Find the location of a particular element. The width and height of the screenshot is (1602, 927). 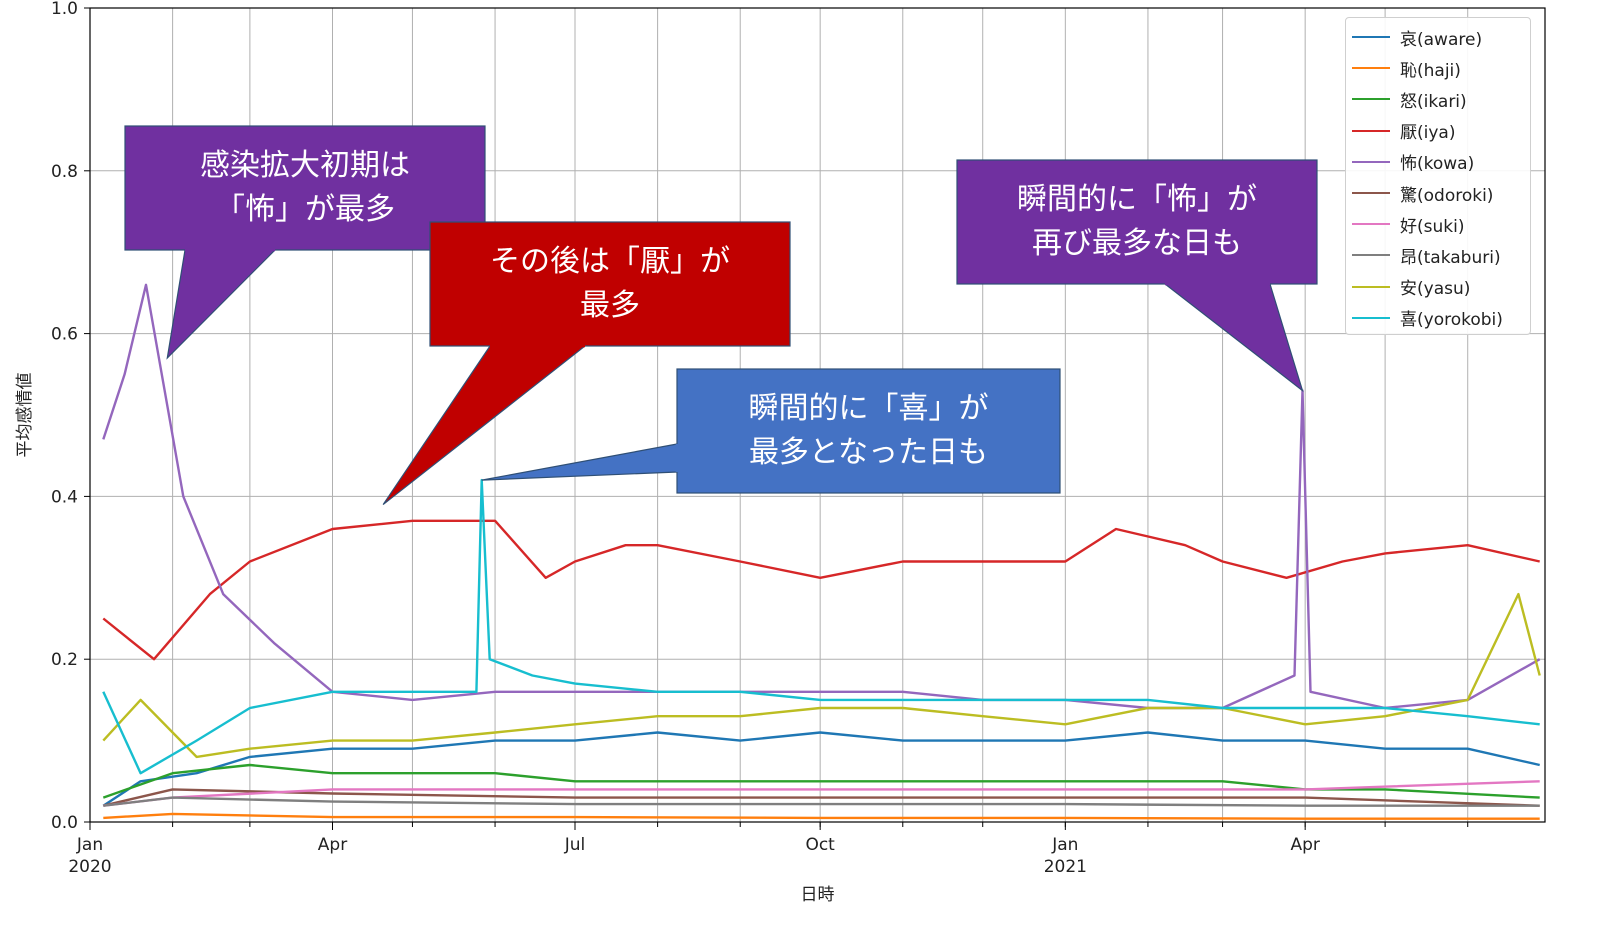

callout-text: 瞬間的に「怖」が 再び最多な日も is located at coordinates (1137, 222).